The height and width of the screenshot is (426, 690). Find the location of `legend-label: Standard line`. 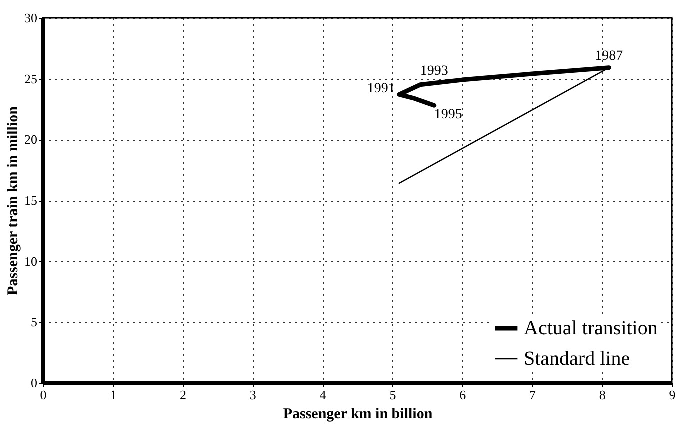

legend-label: Standard line is located at coordinates (577, 359).